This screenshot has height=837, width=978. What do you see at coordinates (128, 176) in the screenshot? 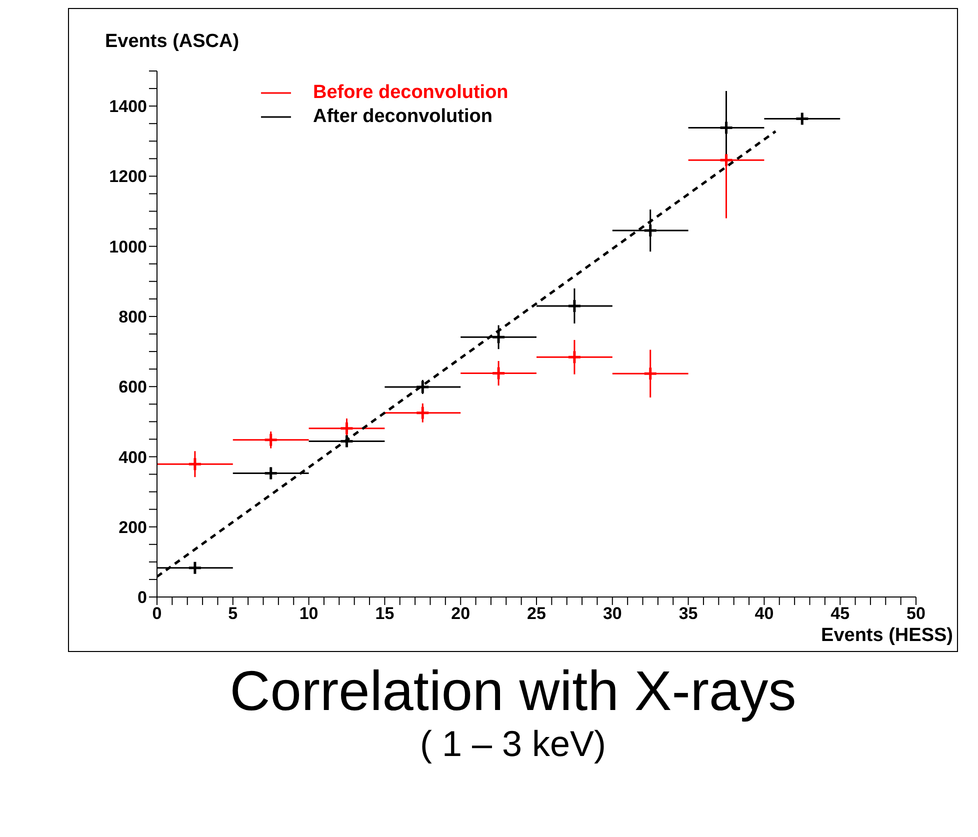
I see `y-tick-label: 1200` at bounding box center [128, 176].